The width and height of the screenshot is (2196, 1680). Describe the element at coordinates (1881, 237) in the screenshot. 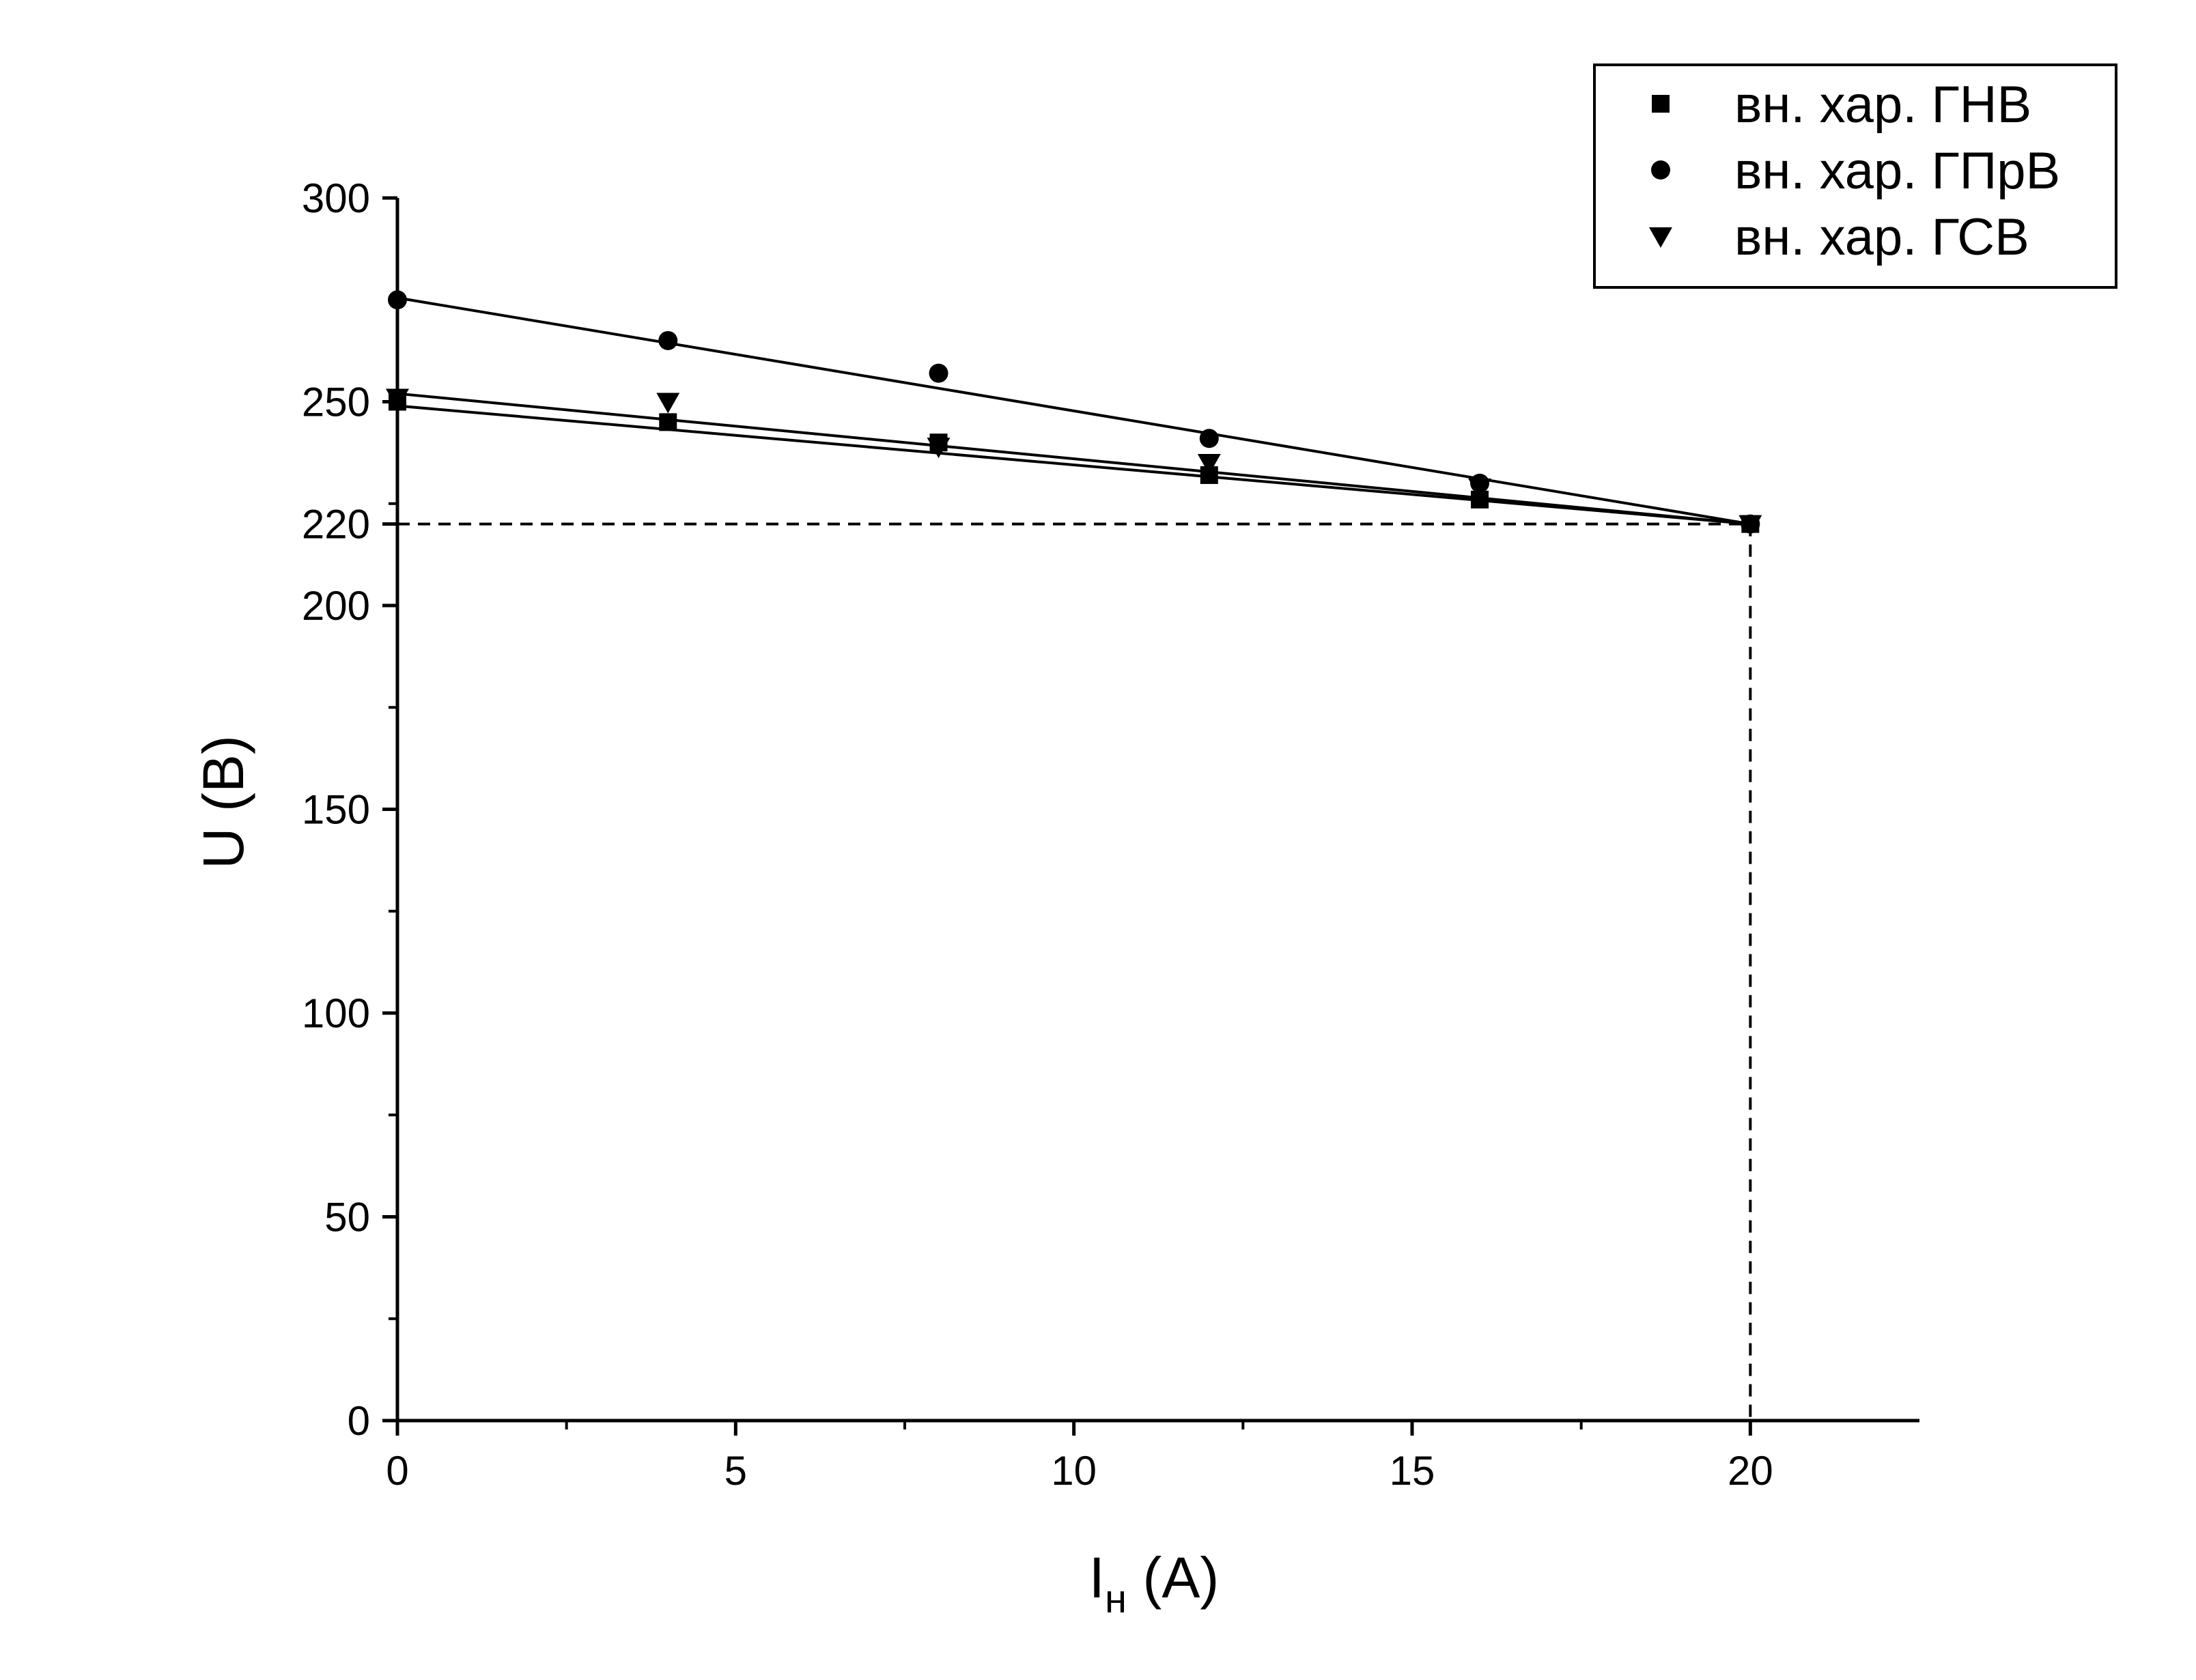

I see `legend-label-series-2: вн. хар. ГСВ` at that location.